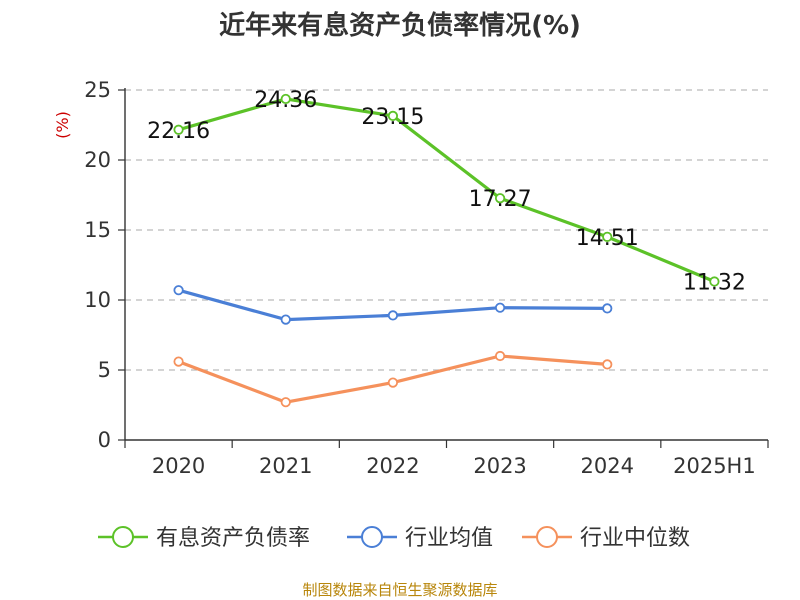  I want to click on data-label: 22.16, so click(178, 131).